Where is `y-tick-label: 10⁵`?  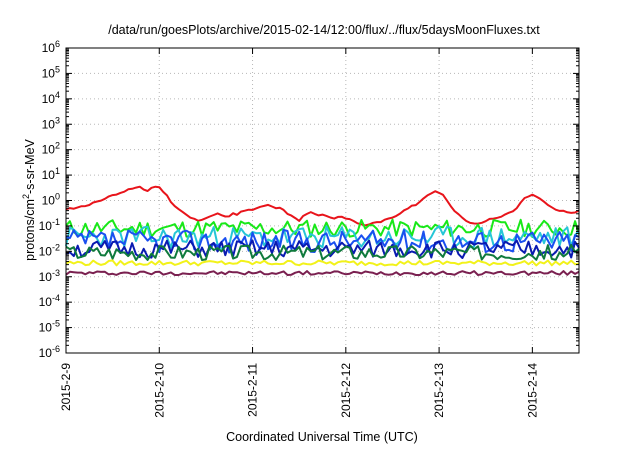 y-tick-label: 10⁵ is located at coordinates (51, 72).